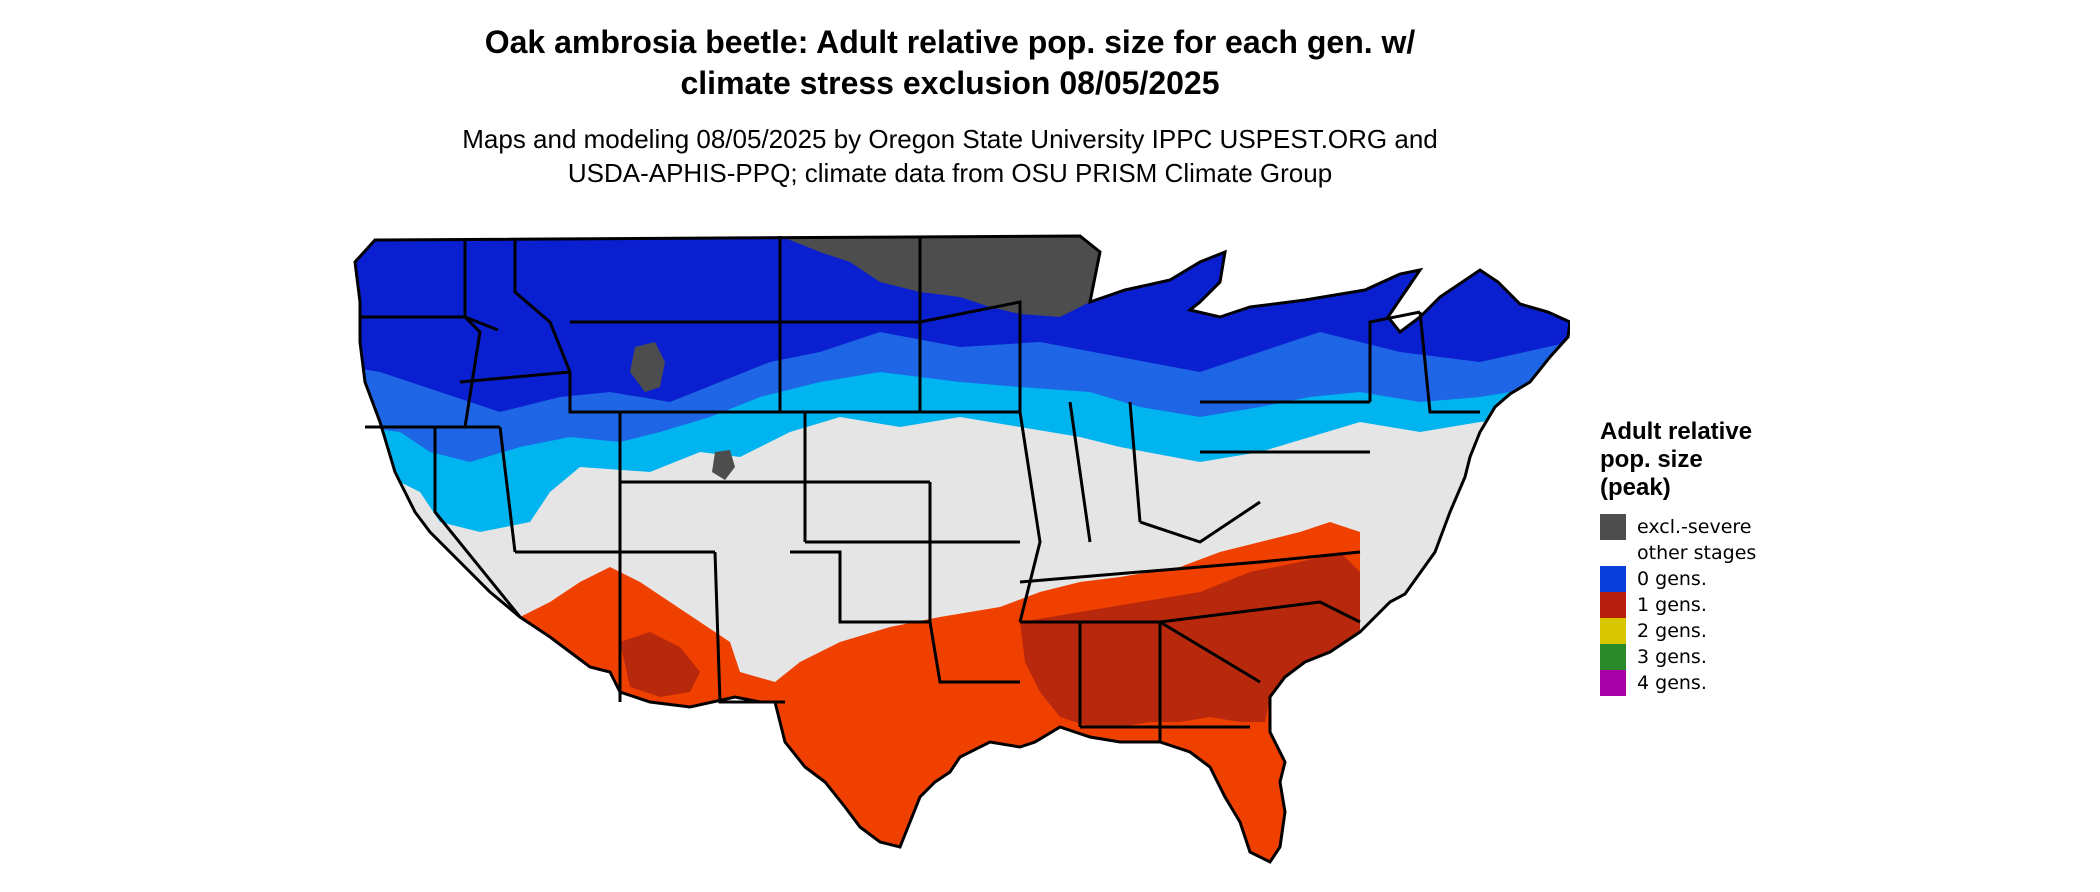 The width and height of the screenshot is (2100, 892). What do you see at coordinates (595, 427) in the screenshot?
I see `border-wy-ut` at bounding box center [595, 427].